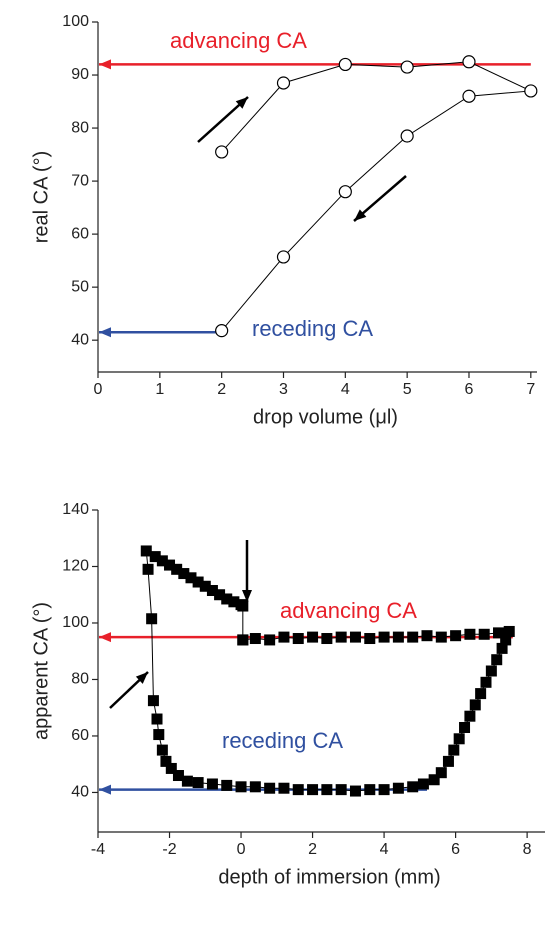  Describe the element at coordinates (41, 671) in the screenshot. I see `y-axis-title: apparent CA (°)` at that location.